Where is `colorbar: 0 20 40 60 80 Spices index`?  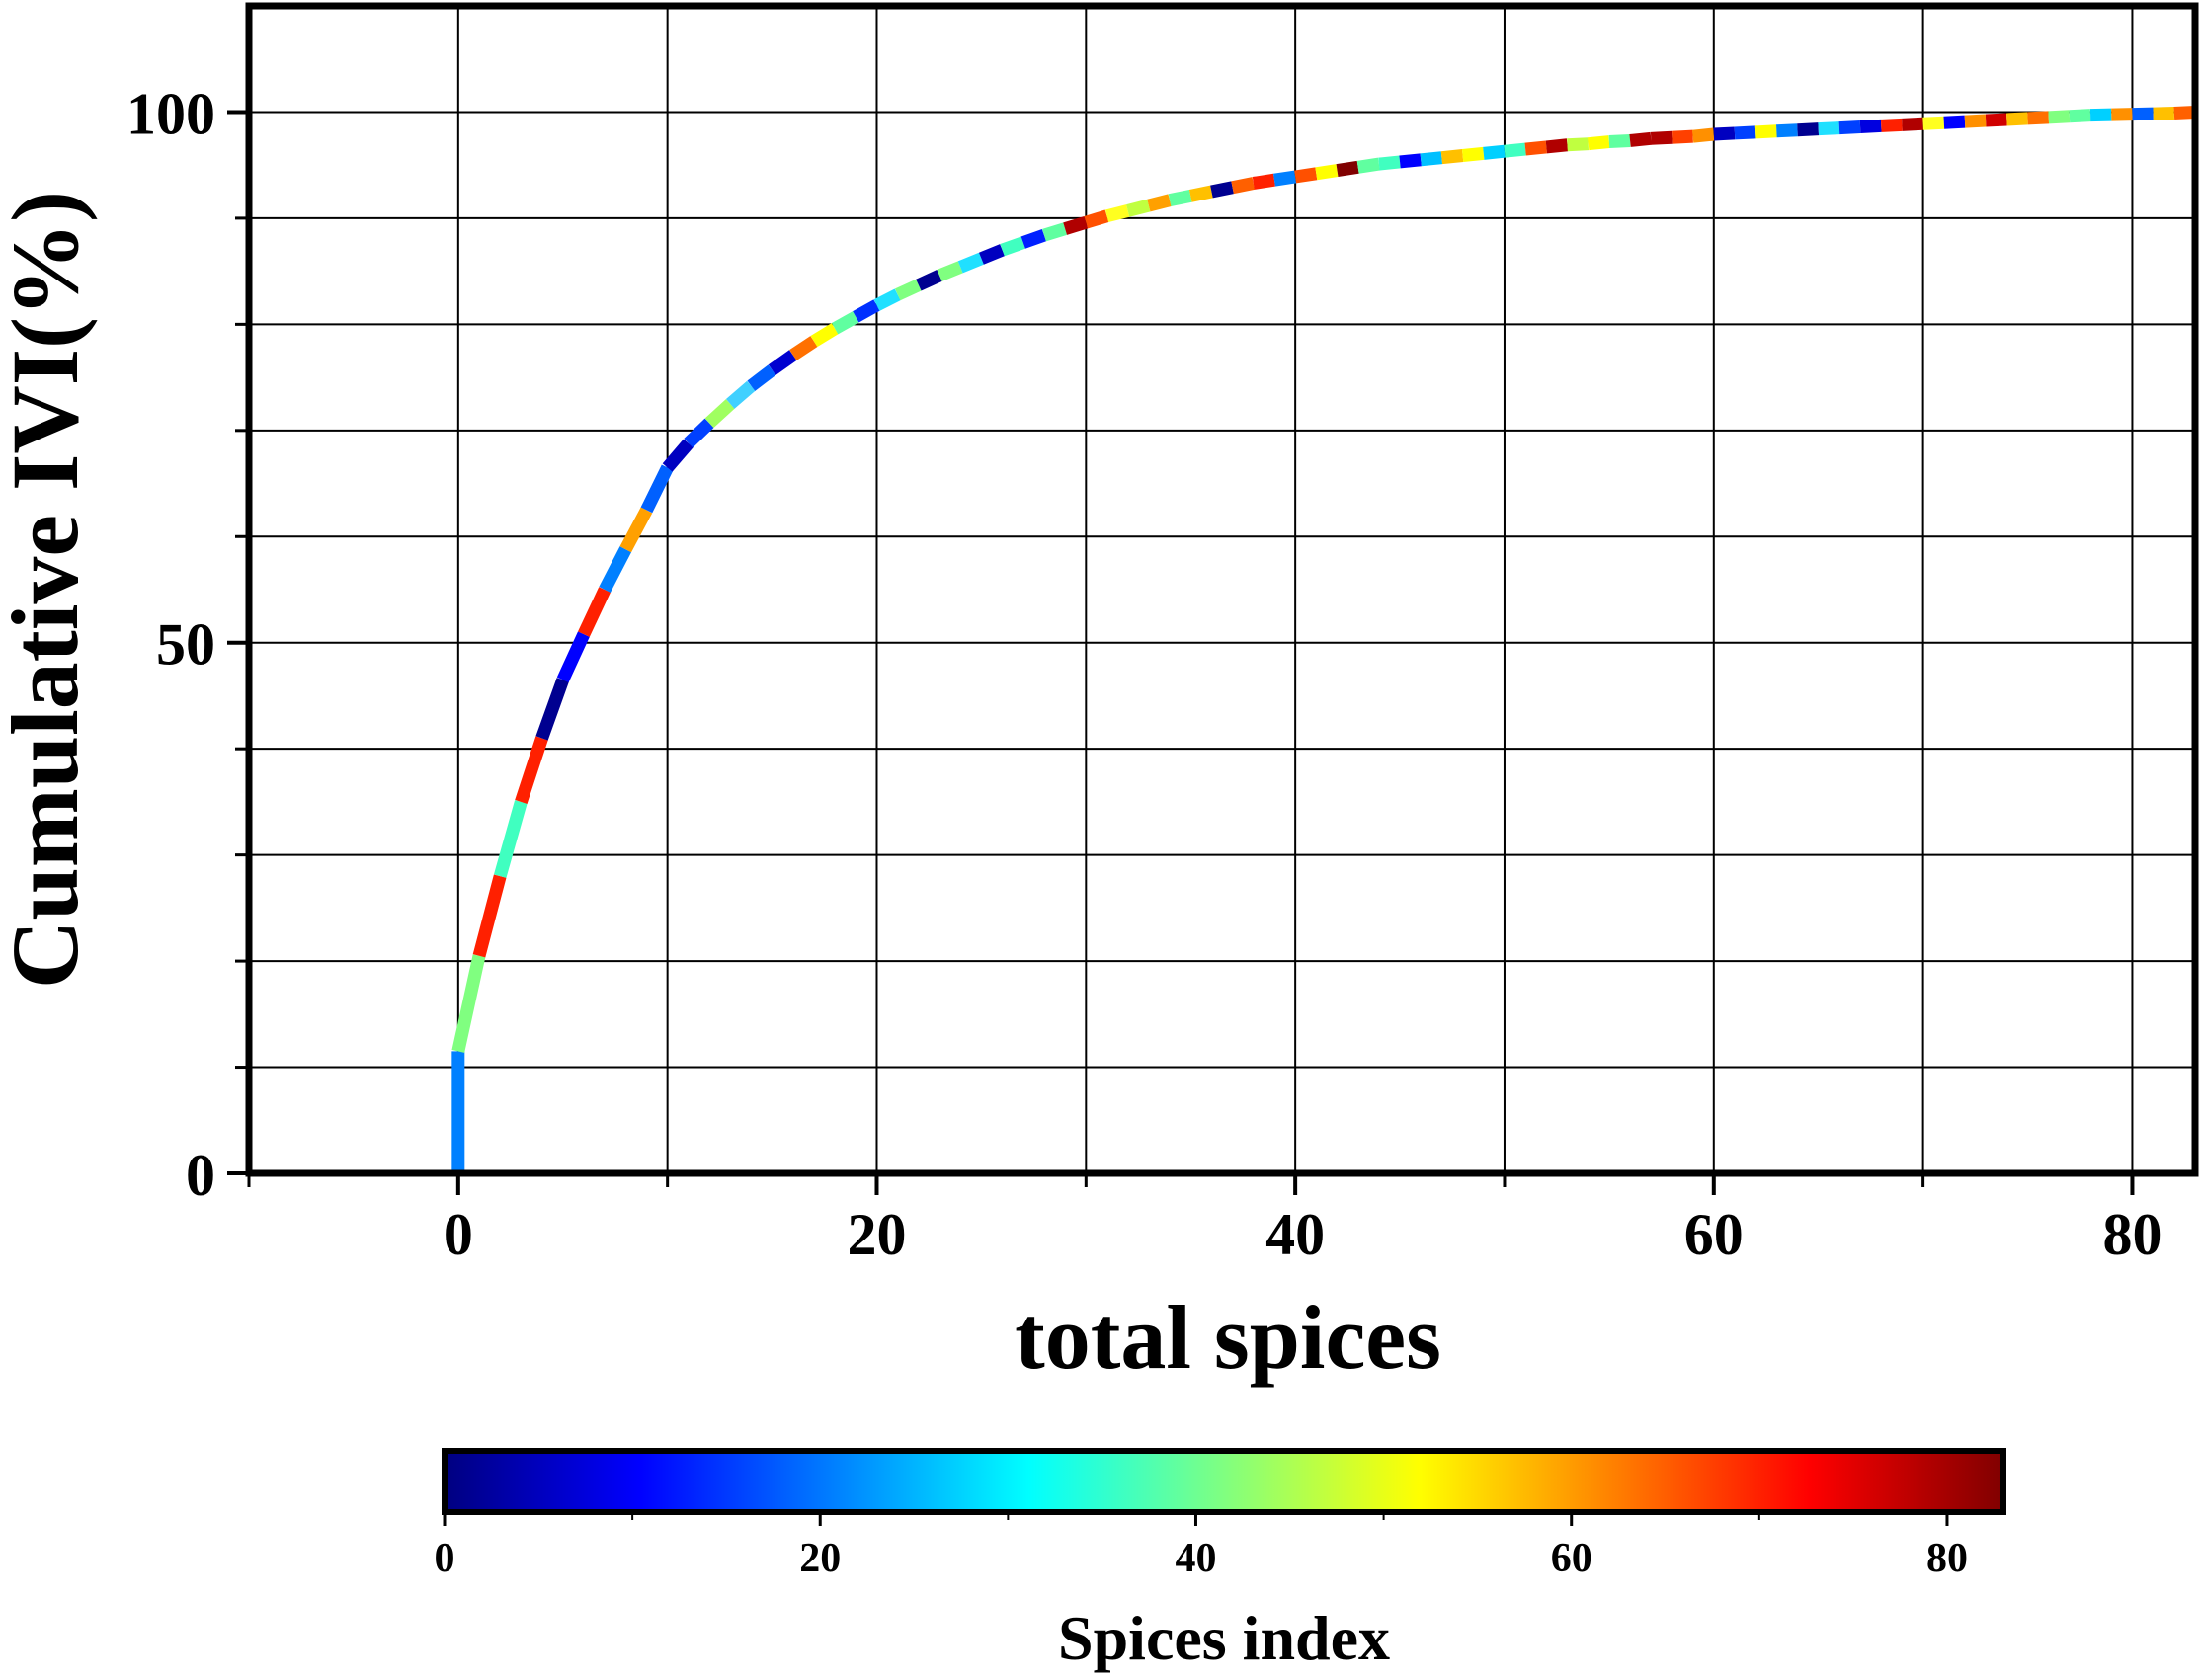 colorbar: 0 20 40 60 80 Spices index is located at coordinates (1220, 1560).